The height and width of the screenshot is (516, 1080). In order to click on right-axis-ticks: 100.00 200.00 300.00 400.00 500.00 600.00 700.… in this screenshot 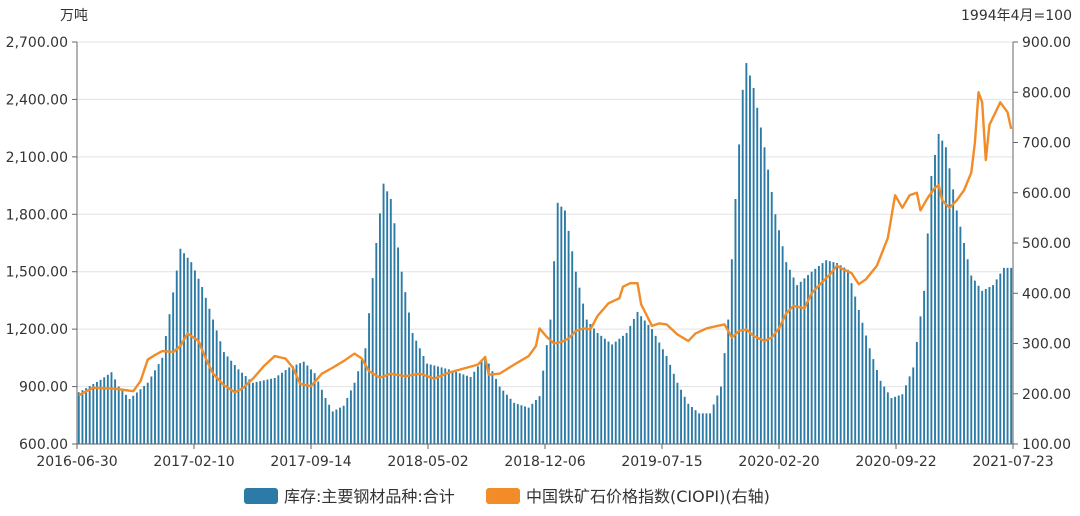, I will do `click(1042, 244)`.